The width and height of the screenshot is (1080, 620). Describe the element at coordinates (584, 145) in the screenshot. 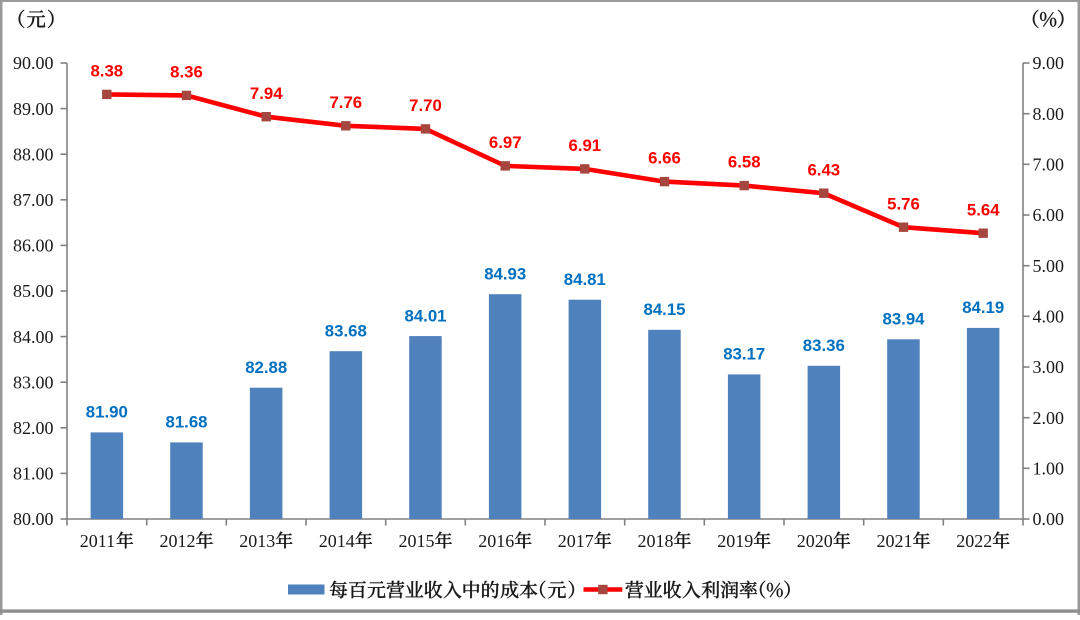

I see `svg-text: 6.91` at that location.